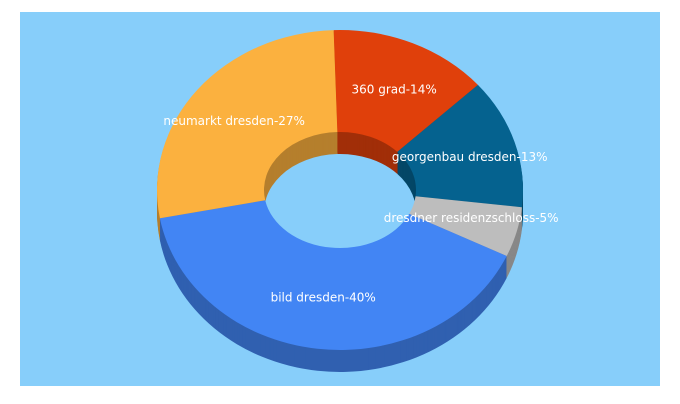  I want to click on data-label: 360 grad-14%, so click(393, 90).